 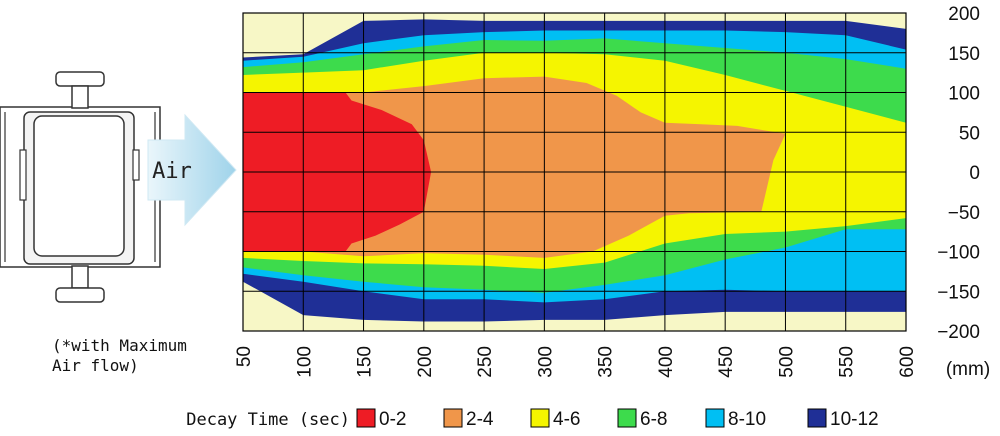 What do you see at coordinates (969, 133) in the screenshot?
I see `y-tick-label: 50` at bounding box center [969, 133].